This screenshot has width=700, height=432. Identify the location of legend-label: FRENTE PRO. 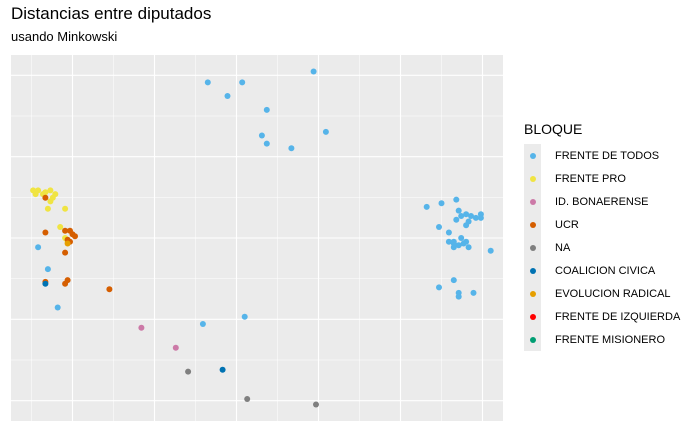
(590, 178).